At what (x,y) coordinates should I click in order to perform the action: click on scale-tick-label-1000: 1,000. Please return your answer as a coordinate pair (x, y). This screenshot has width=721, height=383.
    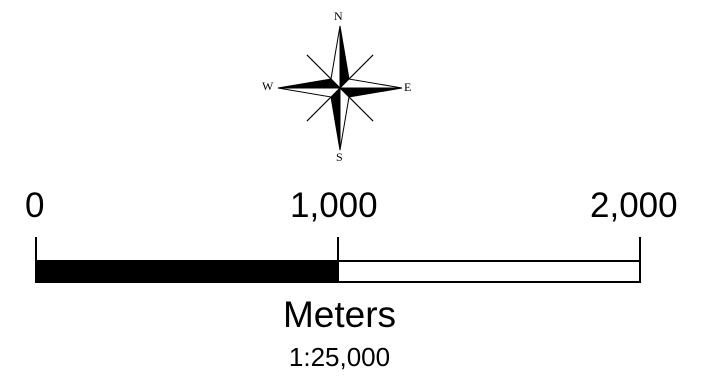
    Looking at the image, I should click on (334, 205).